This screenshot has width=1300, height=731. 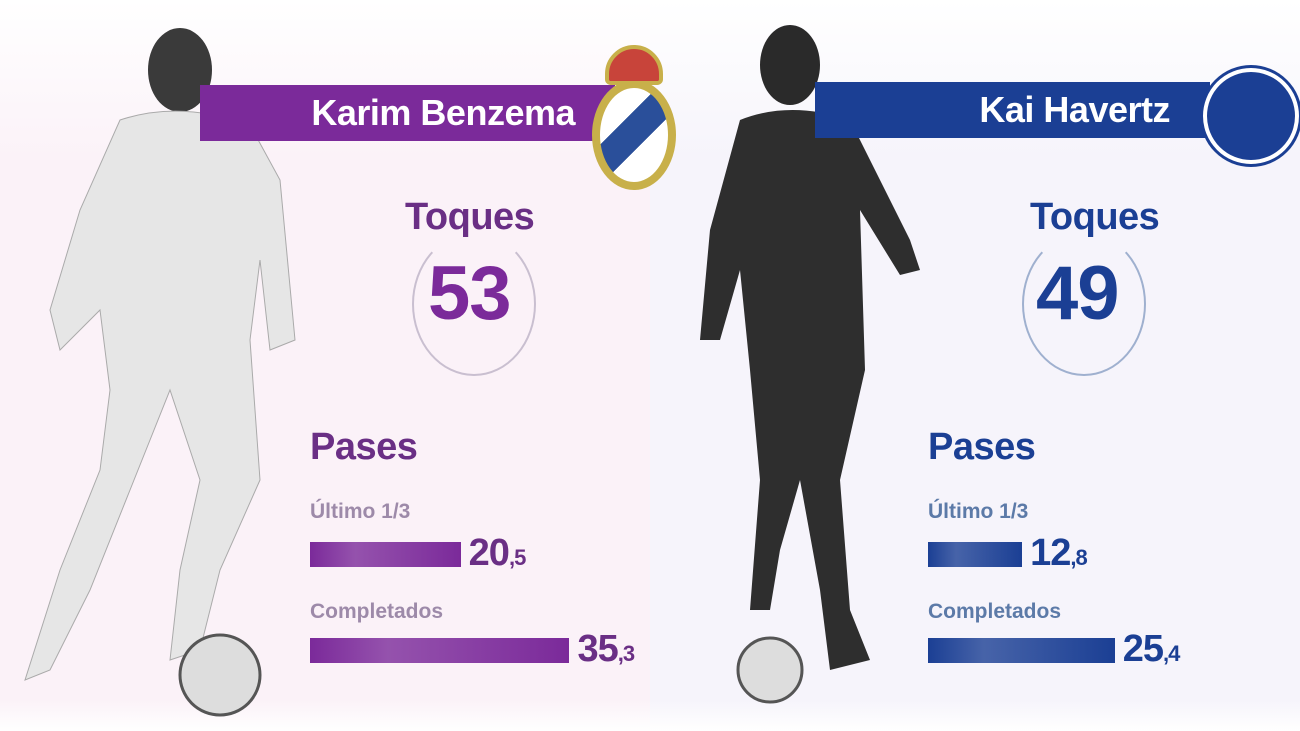 I want to click on stat-value-dec: ,4, so click(x=1171, y=653).